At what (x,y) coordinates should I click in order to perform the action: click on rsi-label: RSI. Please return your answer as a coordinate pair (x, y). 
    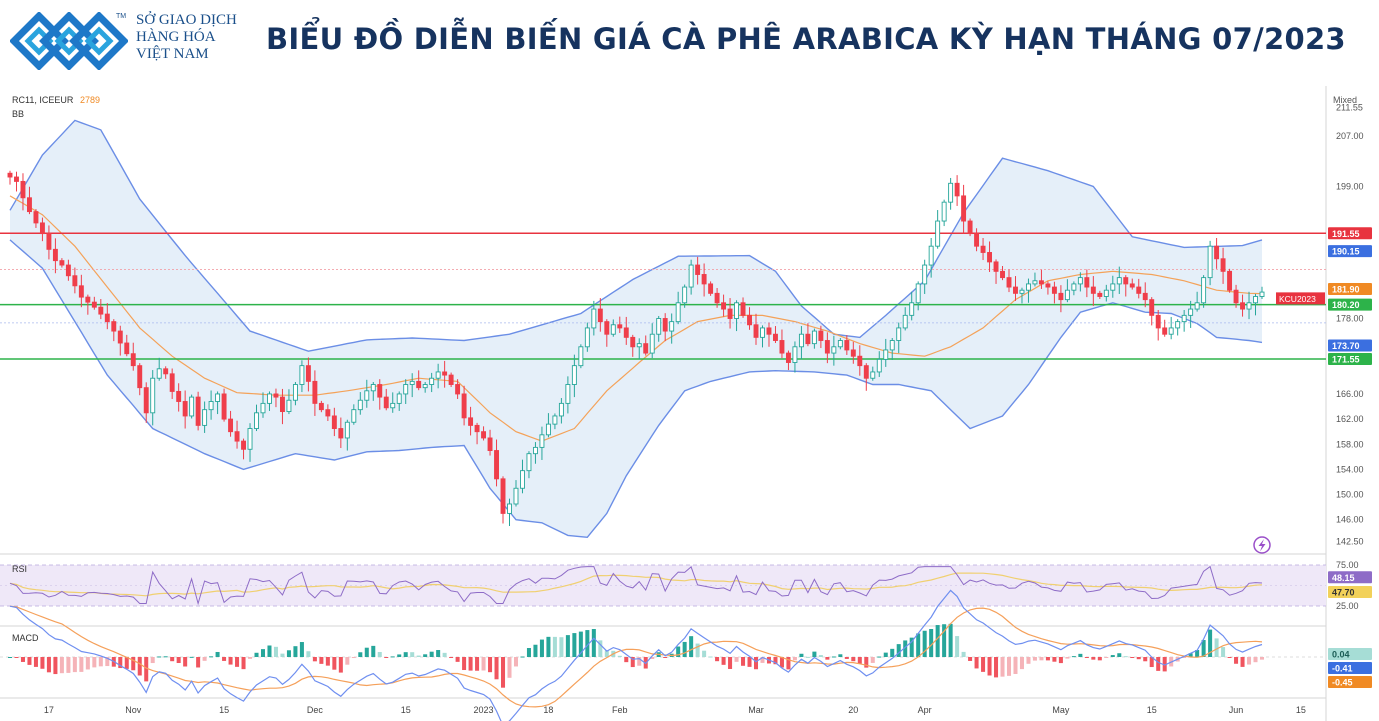
    Looking at the image, I should click on (19, 569).